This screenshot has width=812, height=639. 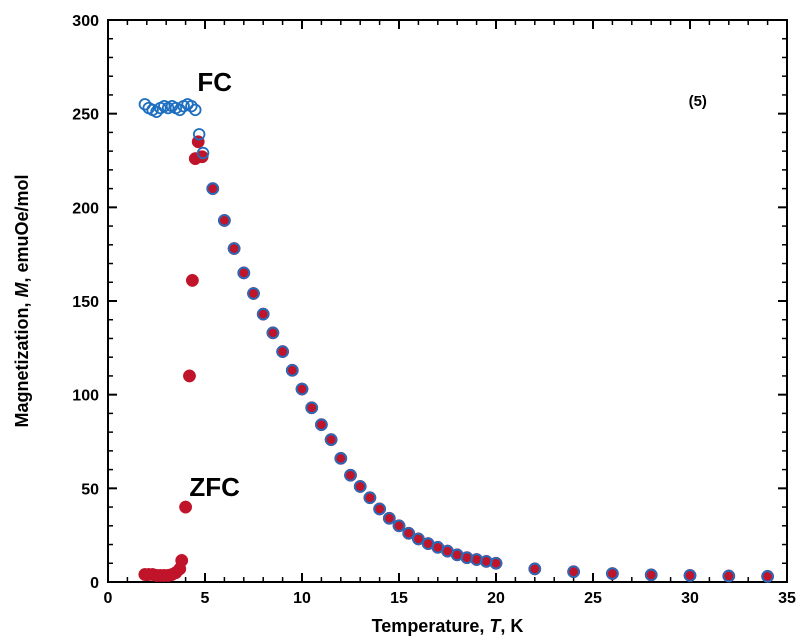 What do you see at coordinates (85, 21) in the screenshot?
I see `y-tick-label: 300` at bounding box center [85, 21].